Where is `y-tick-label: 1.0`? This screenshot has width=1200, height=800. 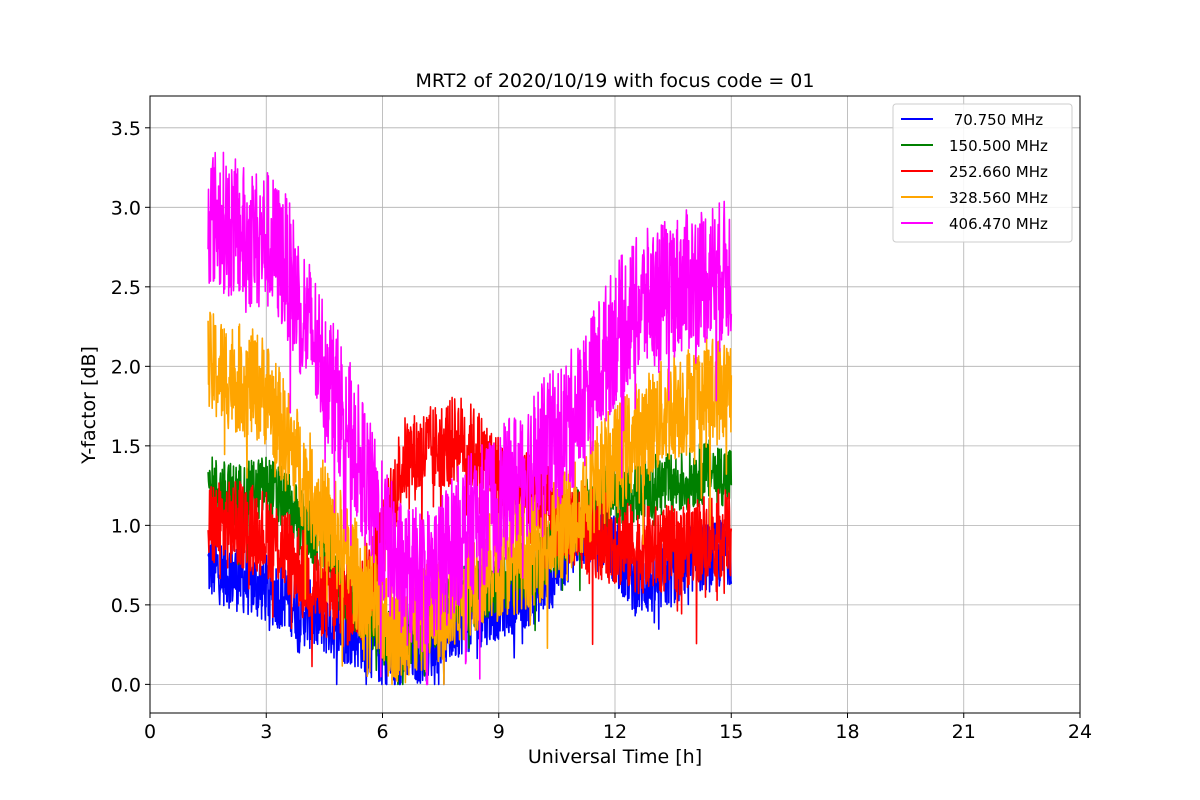 y-tick-label: 1.0 is located at coordinates (126, 526).